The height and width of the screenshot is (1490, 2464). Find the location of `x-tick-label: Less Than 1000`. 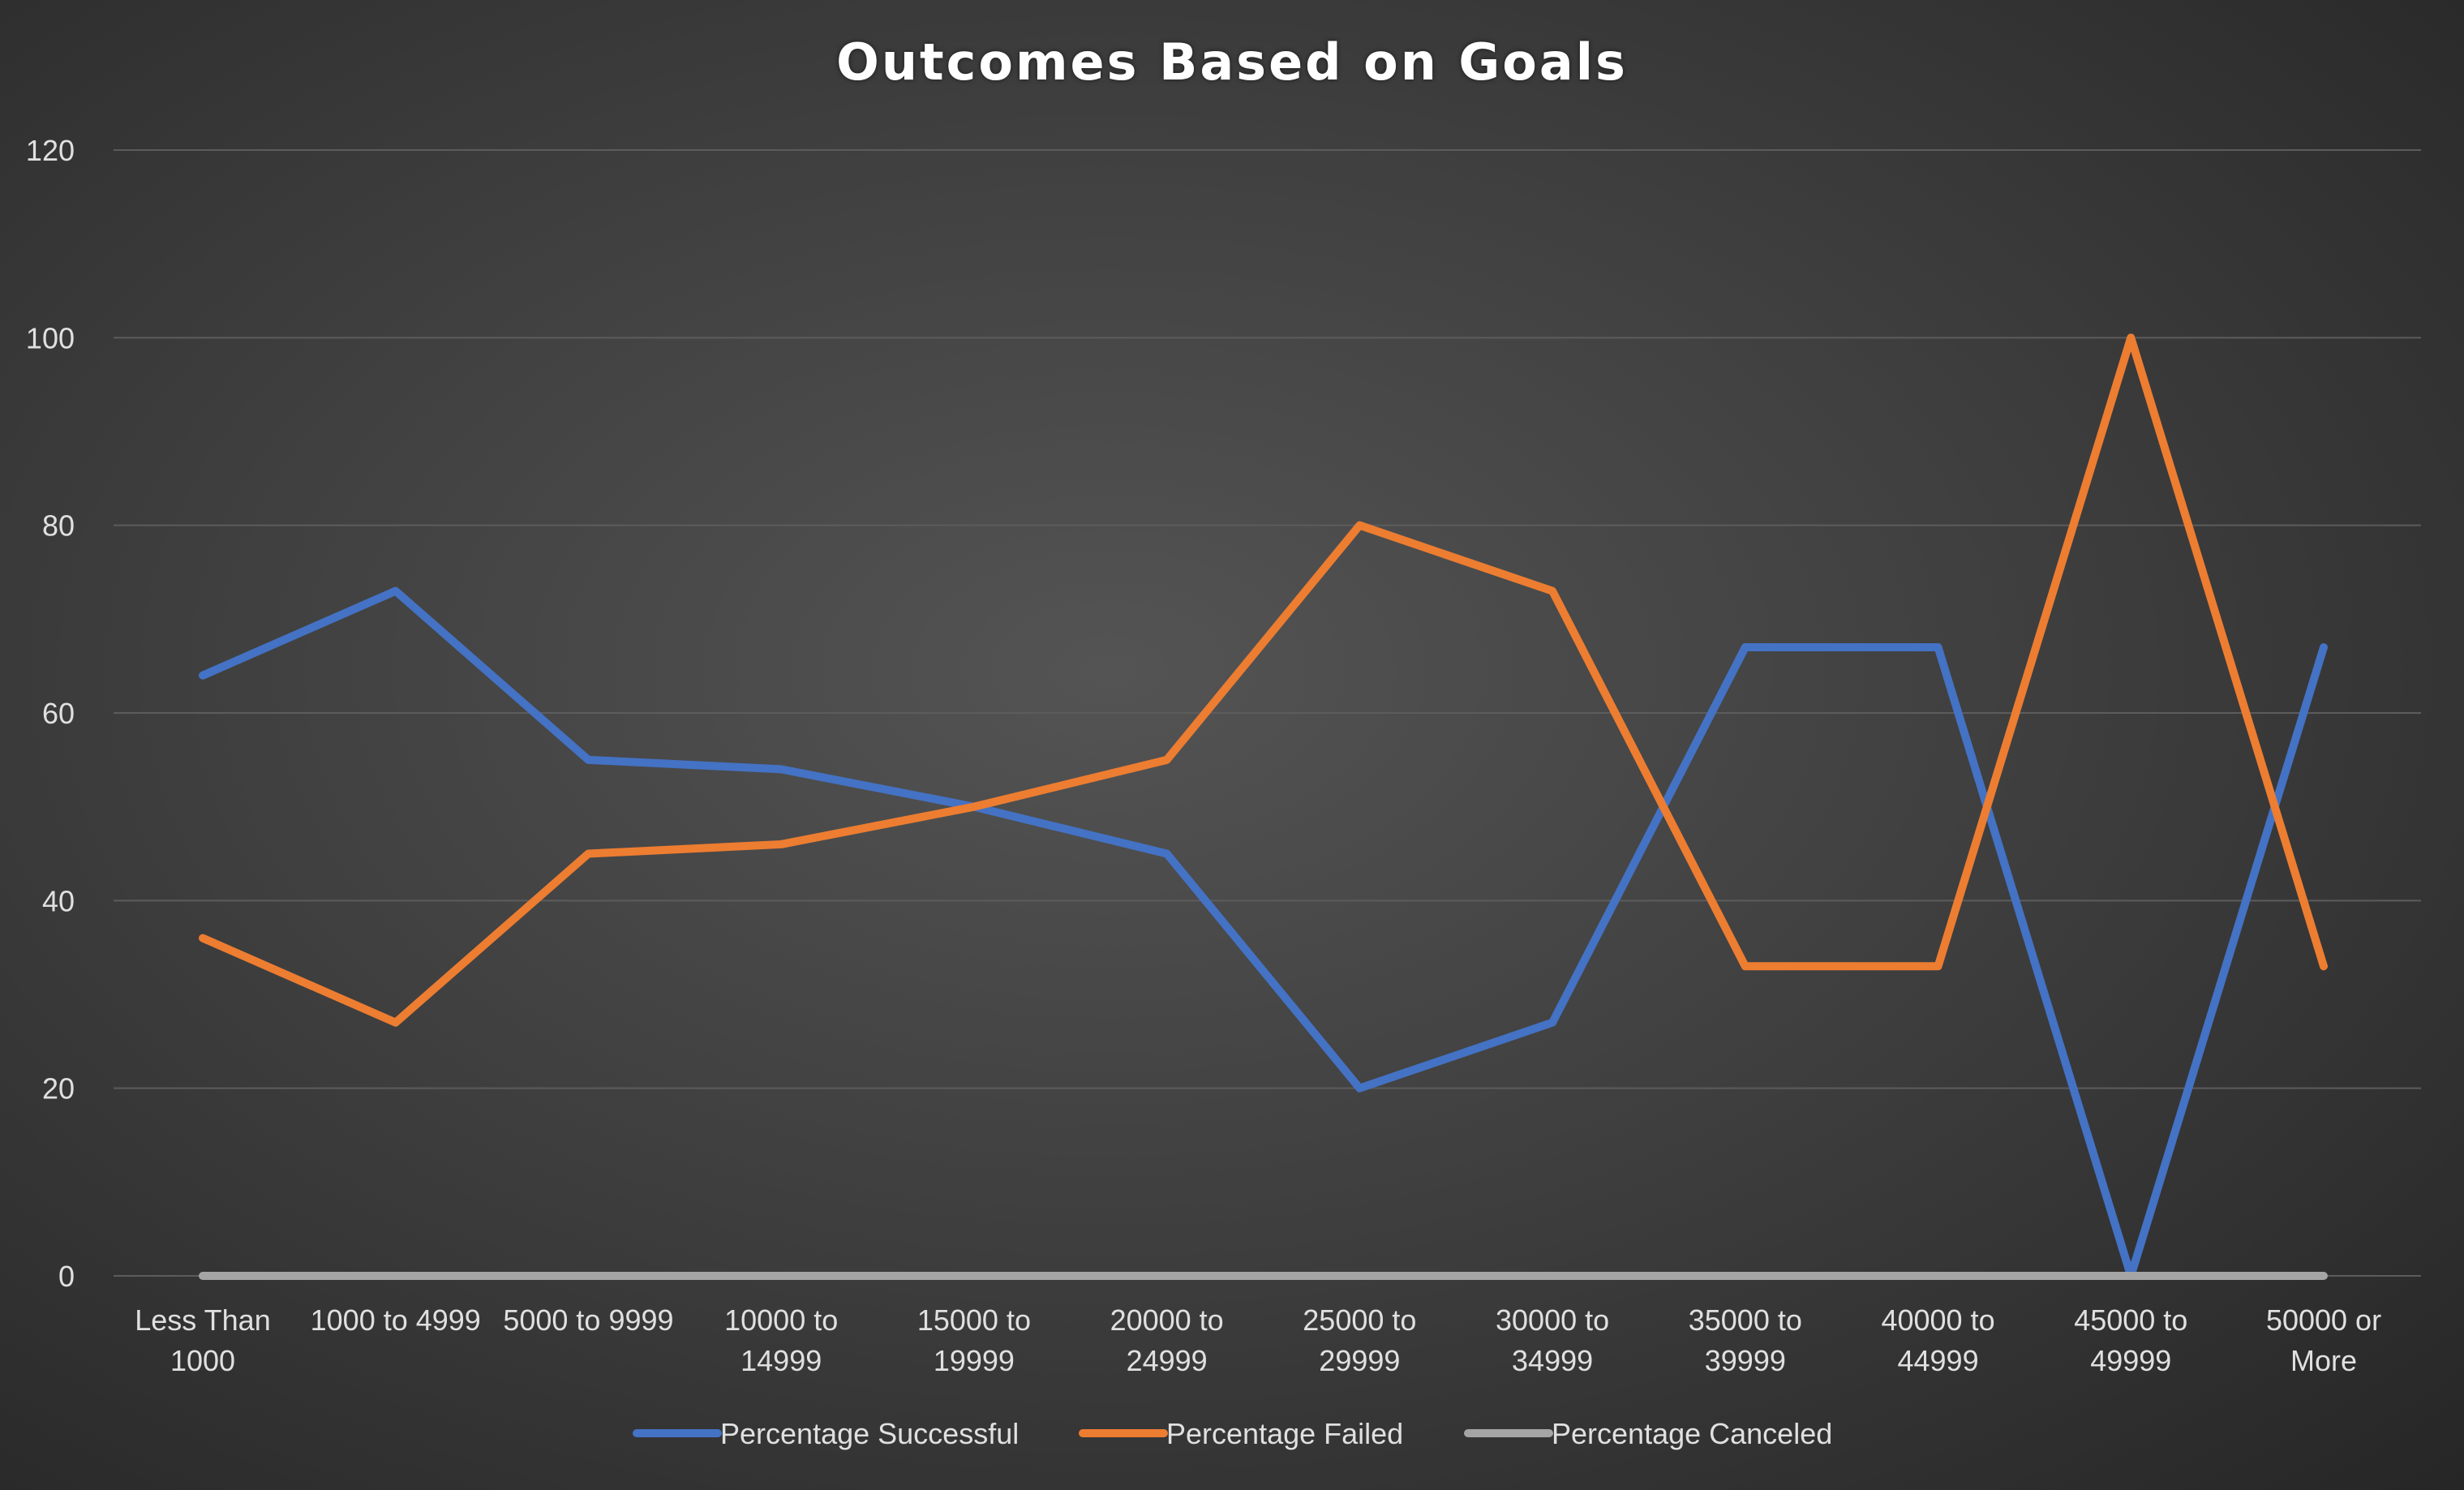

x-tick-label: Less Than 1000 is located at coordinates (202, 1340).